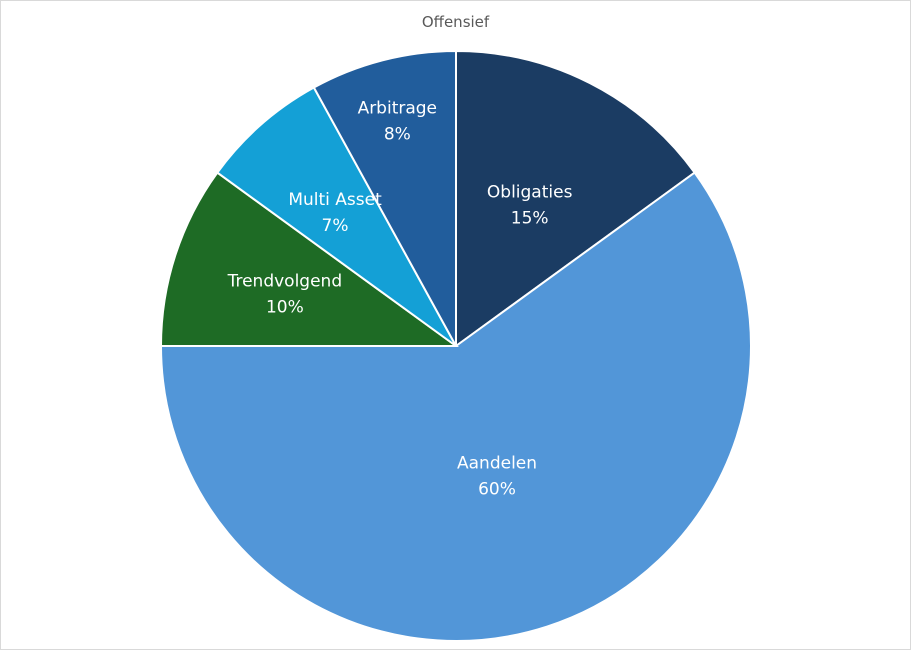  What do you see at coordinates (335, 200) in the screenshot?
I see `slice-category-label: Multi Asset` at bounding box center [335, 200].